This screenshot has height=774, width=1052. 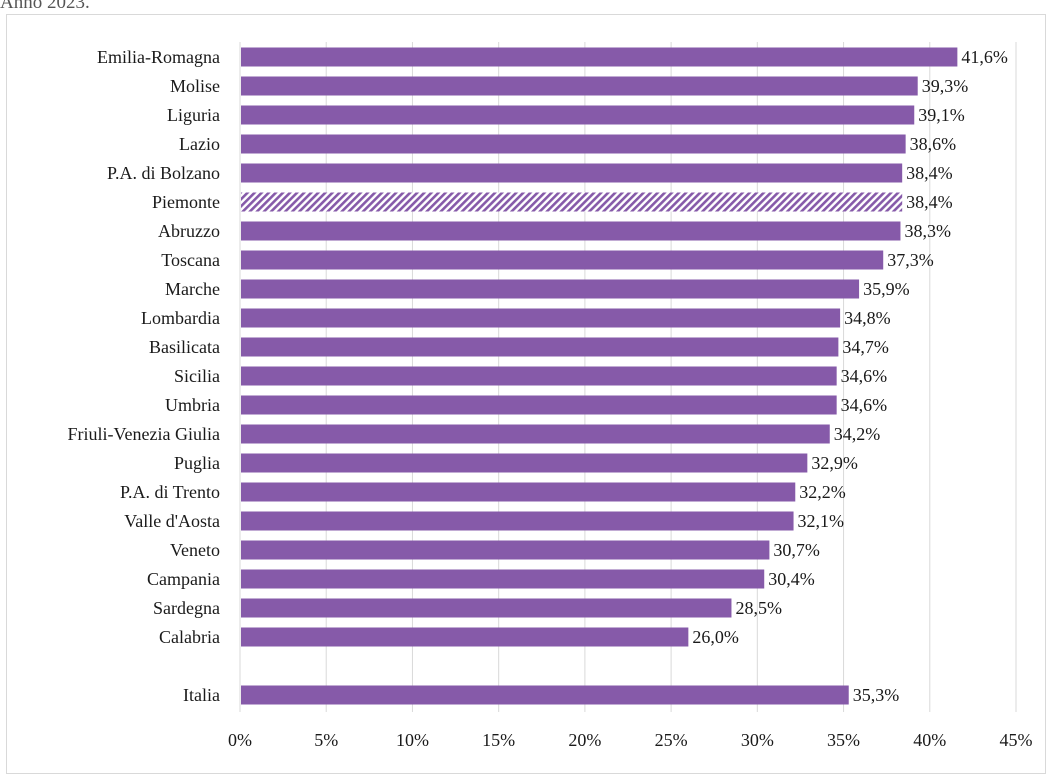 What do you see at coordinates (929, 740) in the screenshot?
I see `x-tick-label: 40%` at bounding box center [929, 740].